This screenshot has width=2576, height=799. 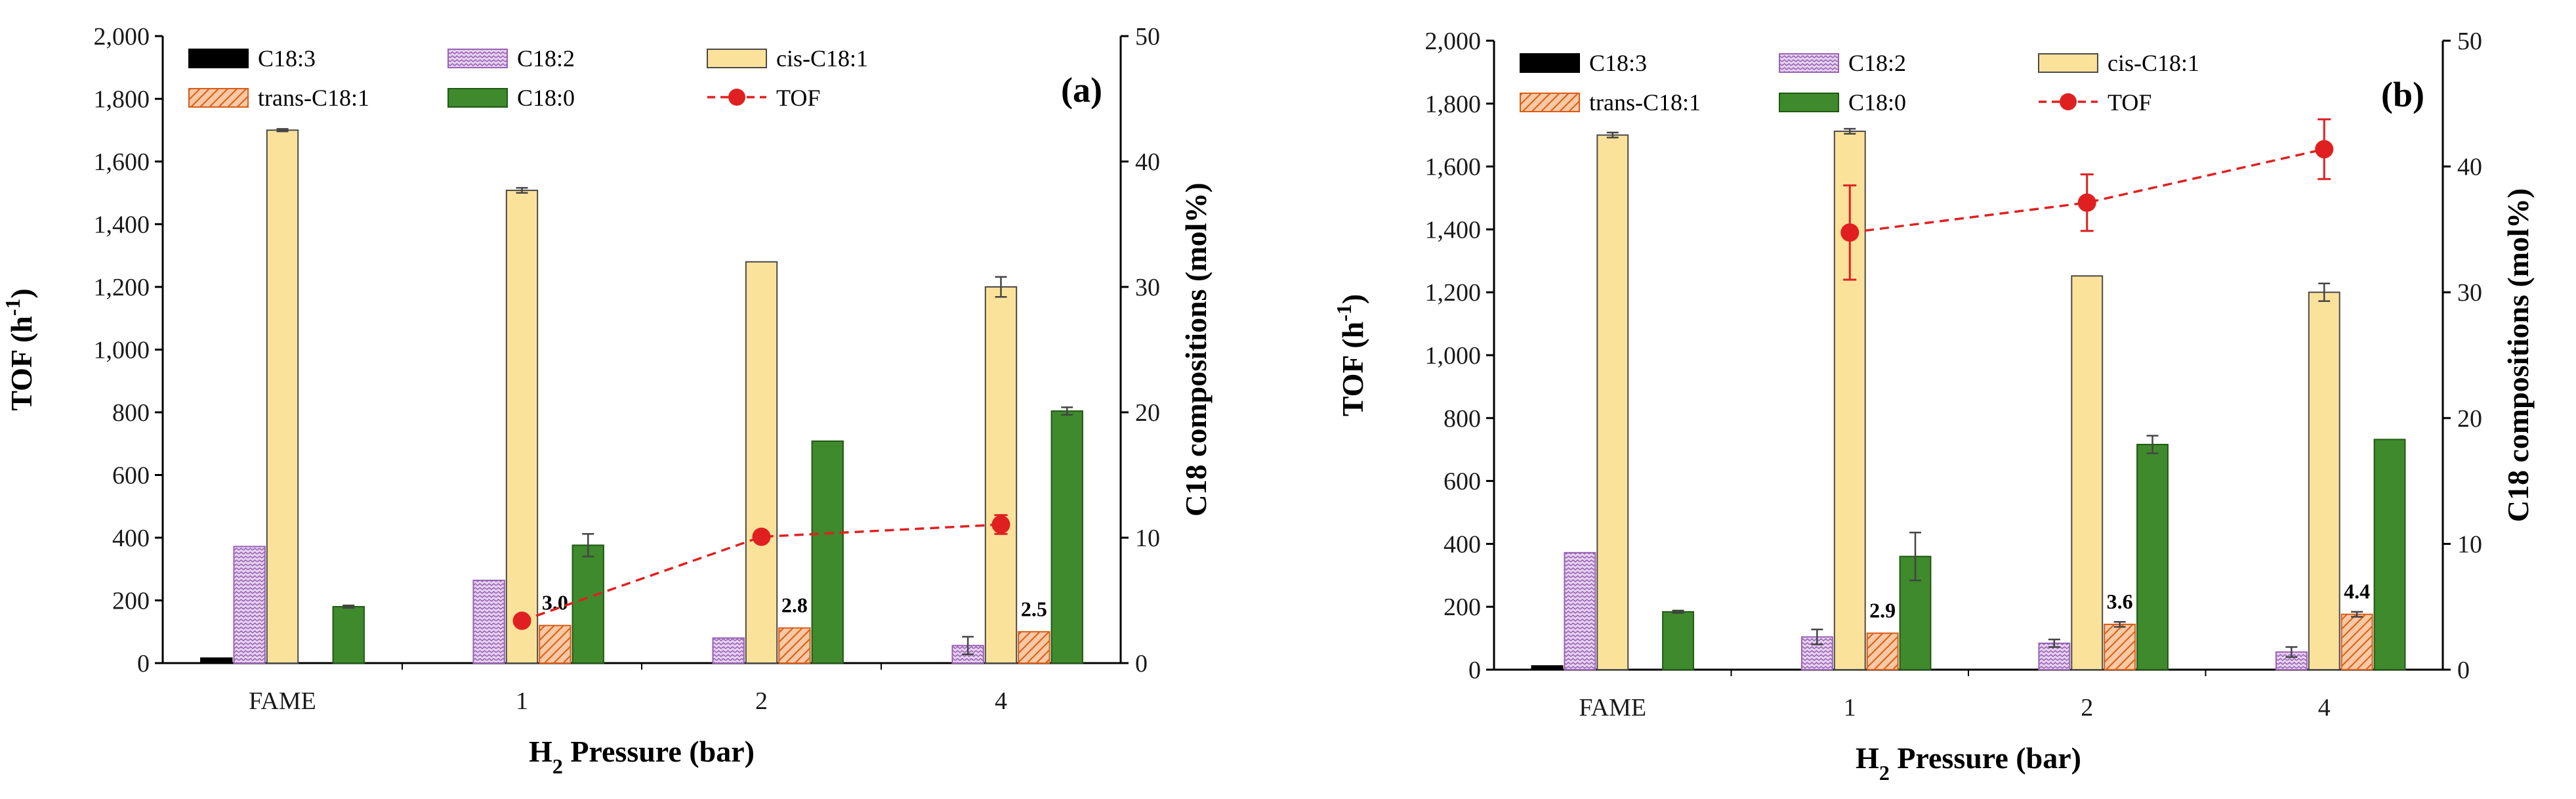 What do you see at coordinates (1645, 103) in the screenshot?
I see `legend-label: trans-C18:1` at bounding box center [1645, 103].